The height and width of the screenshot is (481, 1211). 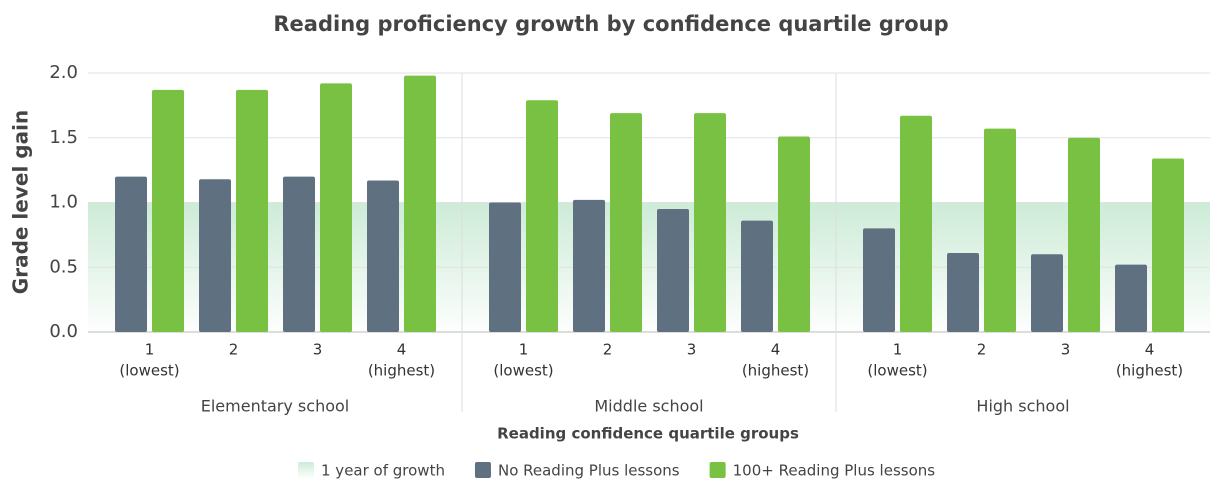 I want to click on y-tick-label: 0.5, so click(x=63, y=266).